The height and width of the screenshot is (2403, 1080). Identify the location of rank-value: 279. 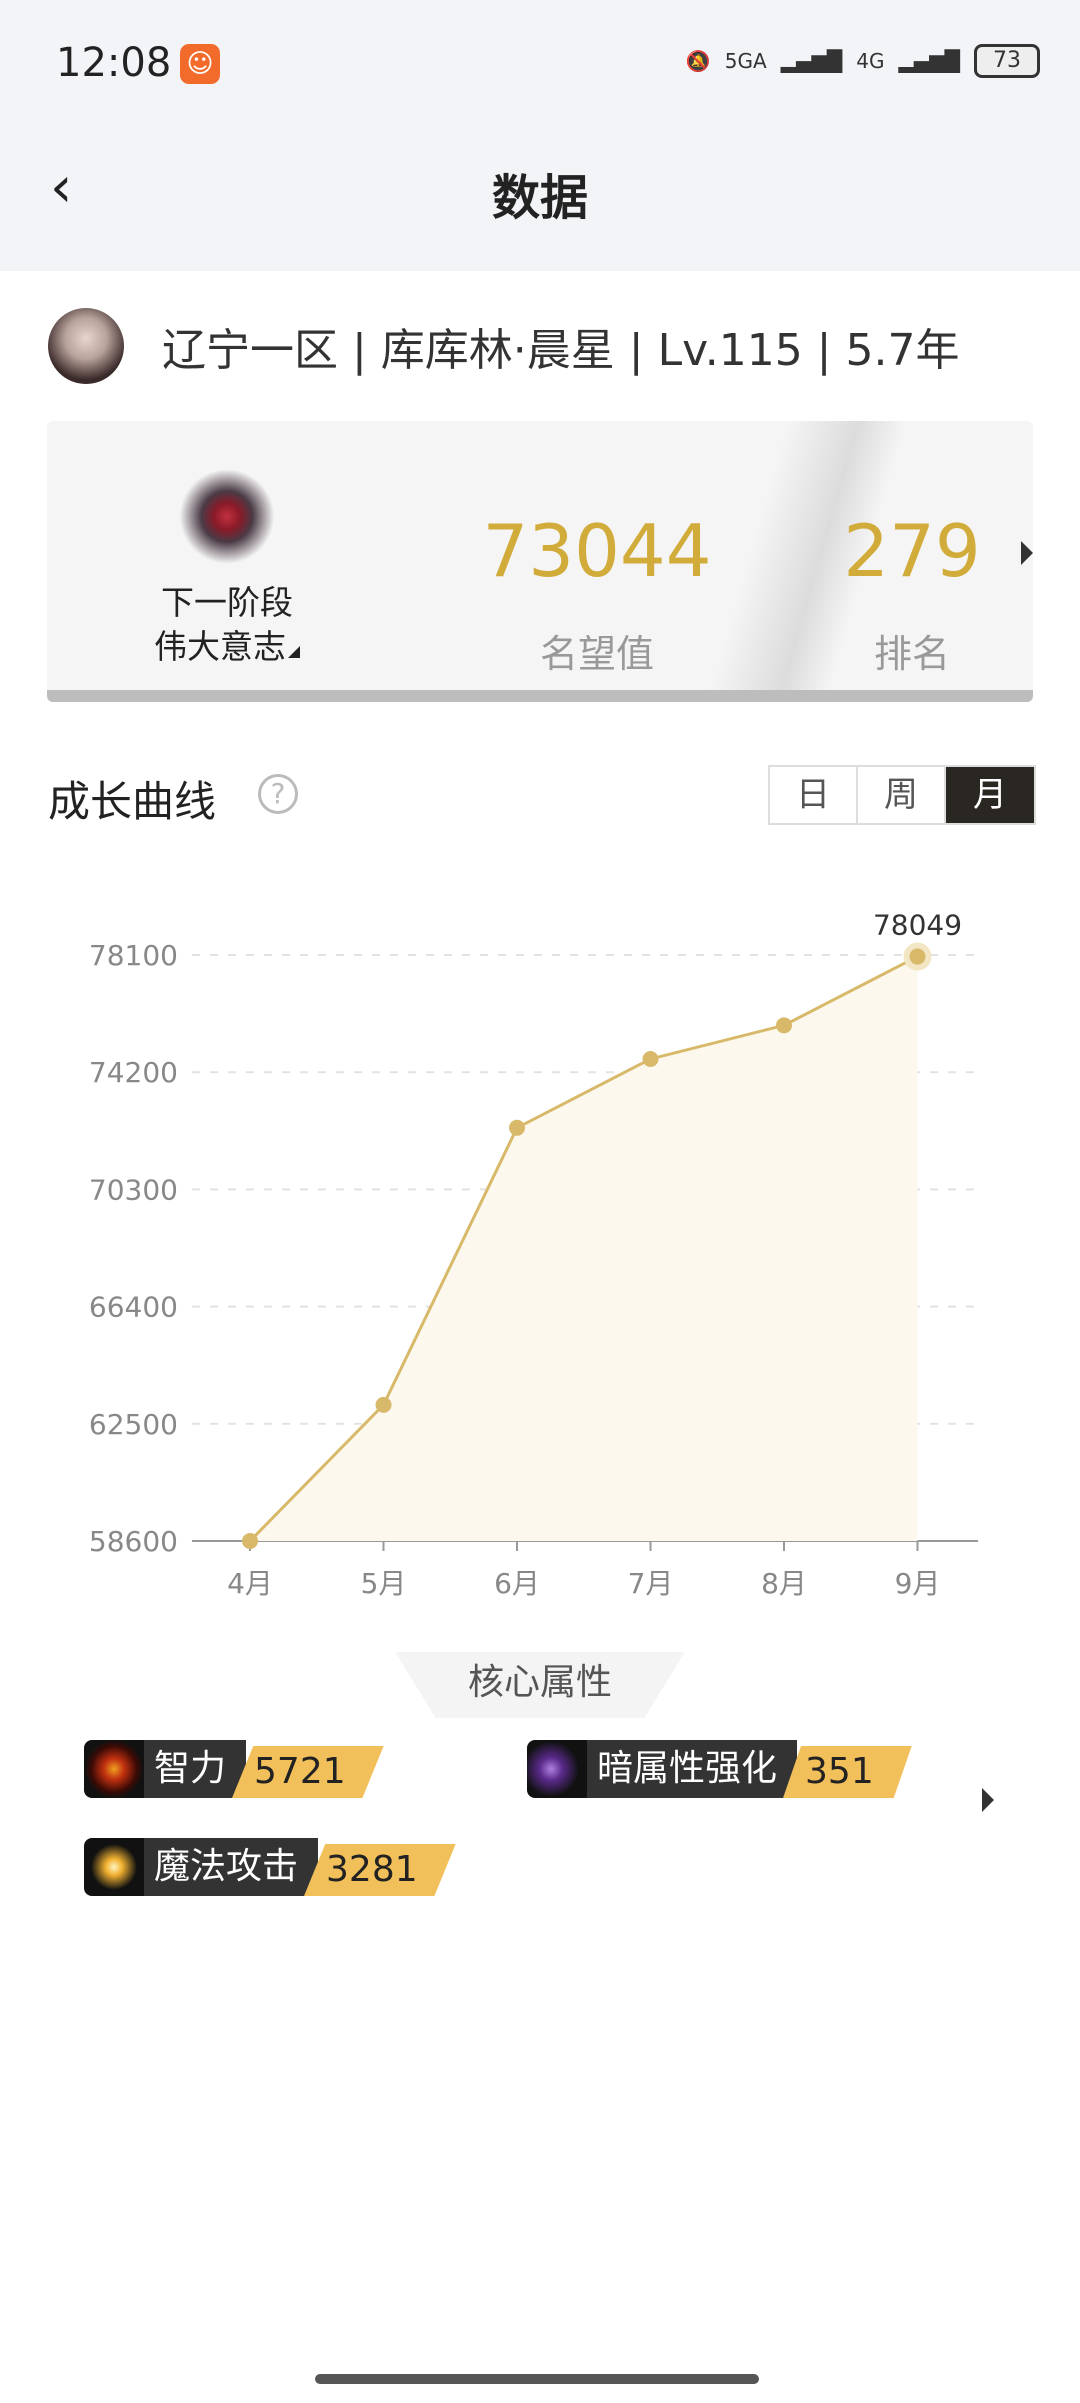
(912, 551).